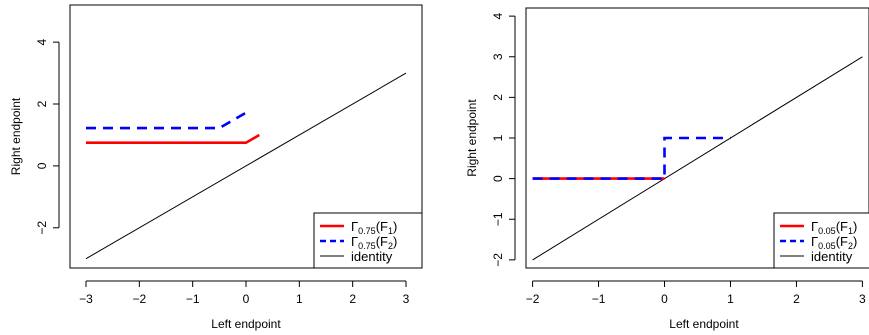  What do you see at coordinates (498, 137) in the screenshot?
I see `y-tick-label: 1` at bounding box center [498, 137].